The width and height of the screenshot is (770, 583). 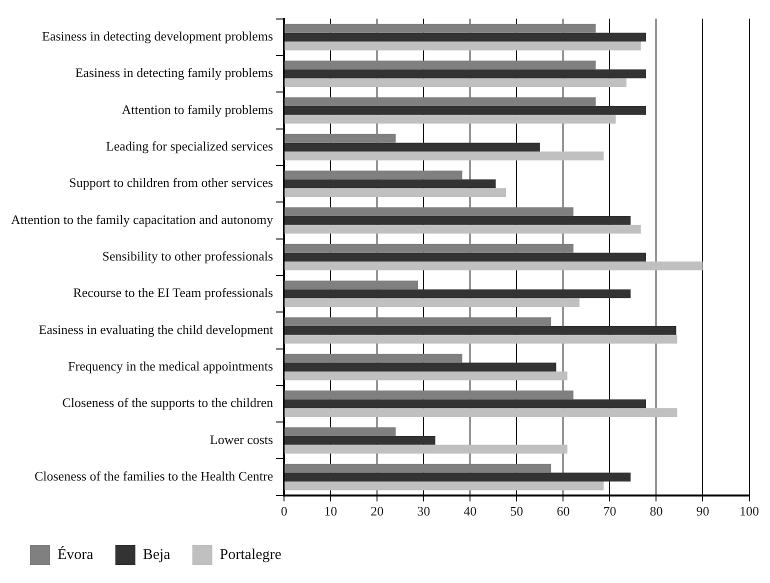 What do you see at coordinates (142, 219) in the screenshot?
I see `y-tick-label: Attention to the family capacitation and autonomy` at bounding box center [142, 219].